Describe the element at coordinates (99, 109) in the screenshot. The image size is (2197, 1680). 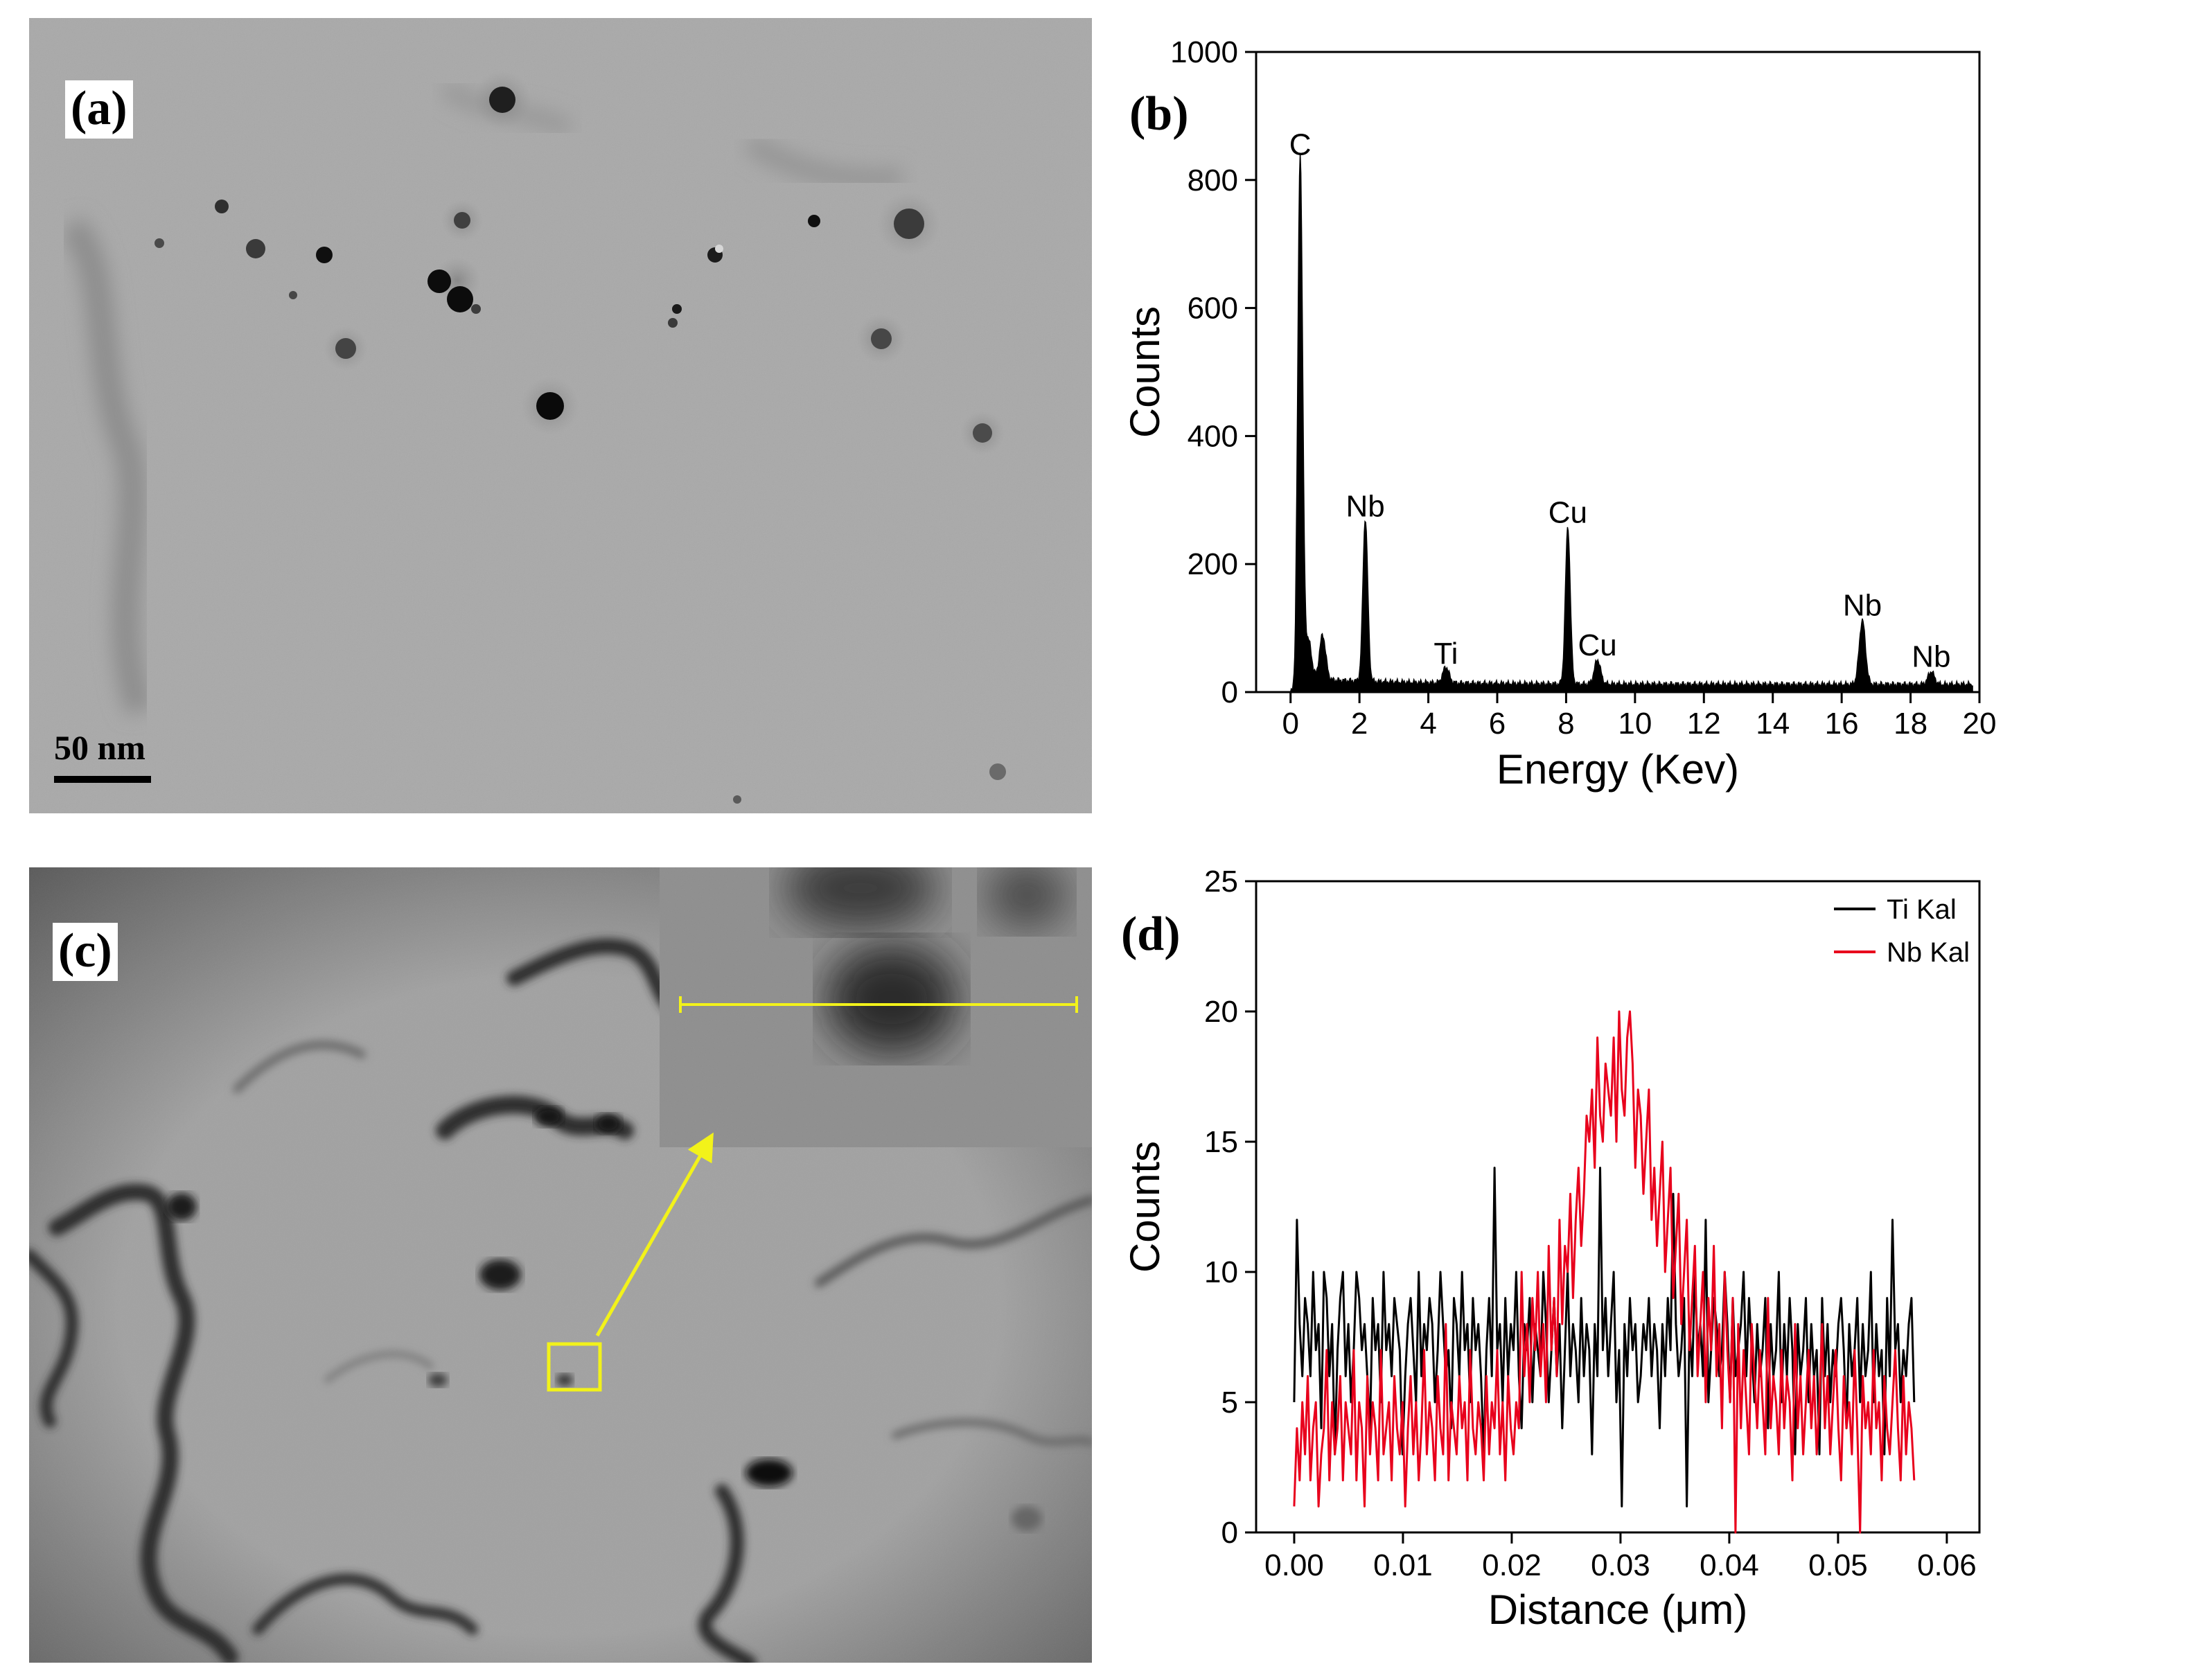
I see `panel-label-a: (a)` at that location.